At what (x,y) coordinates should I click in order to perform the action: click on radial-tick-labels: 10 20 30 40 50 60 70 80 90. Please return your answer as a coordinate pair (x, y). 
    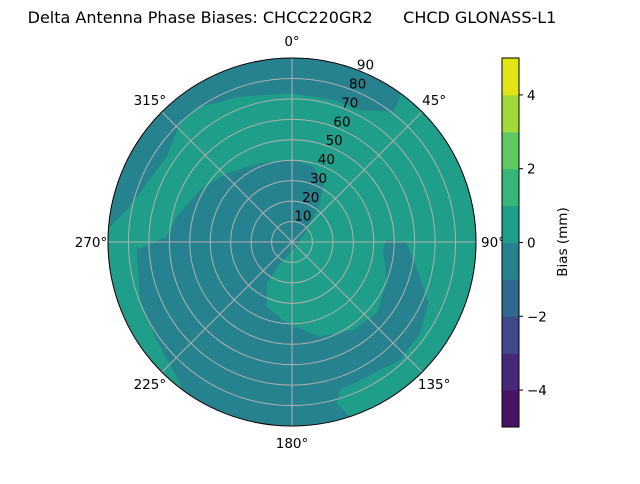
    Looking at the image, I should click on (334, 141).